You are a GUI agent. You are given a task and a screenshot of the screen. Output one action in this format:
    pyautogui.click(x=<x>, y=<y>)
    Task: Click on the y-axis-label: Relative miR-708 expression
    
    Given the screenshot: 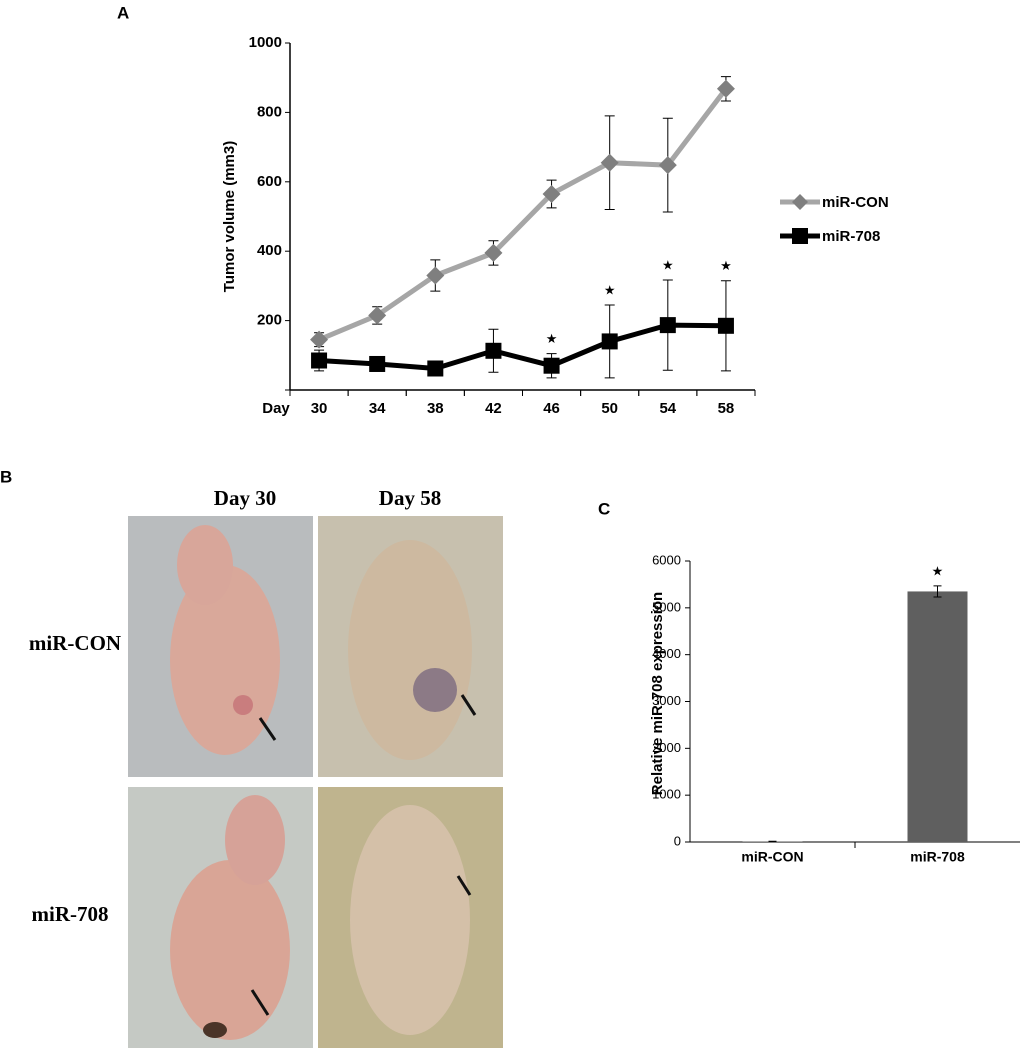 What is the action you would take?
    pyautogui.click(x=657, y=693)
    